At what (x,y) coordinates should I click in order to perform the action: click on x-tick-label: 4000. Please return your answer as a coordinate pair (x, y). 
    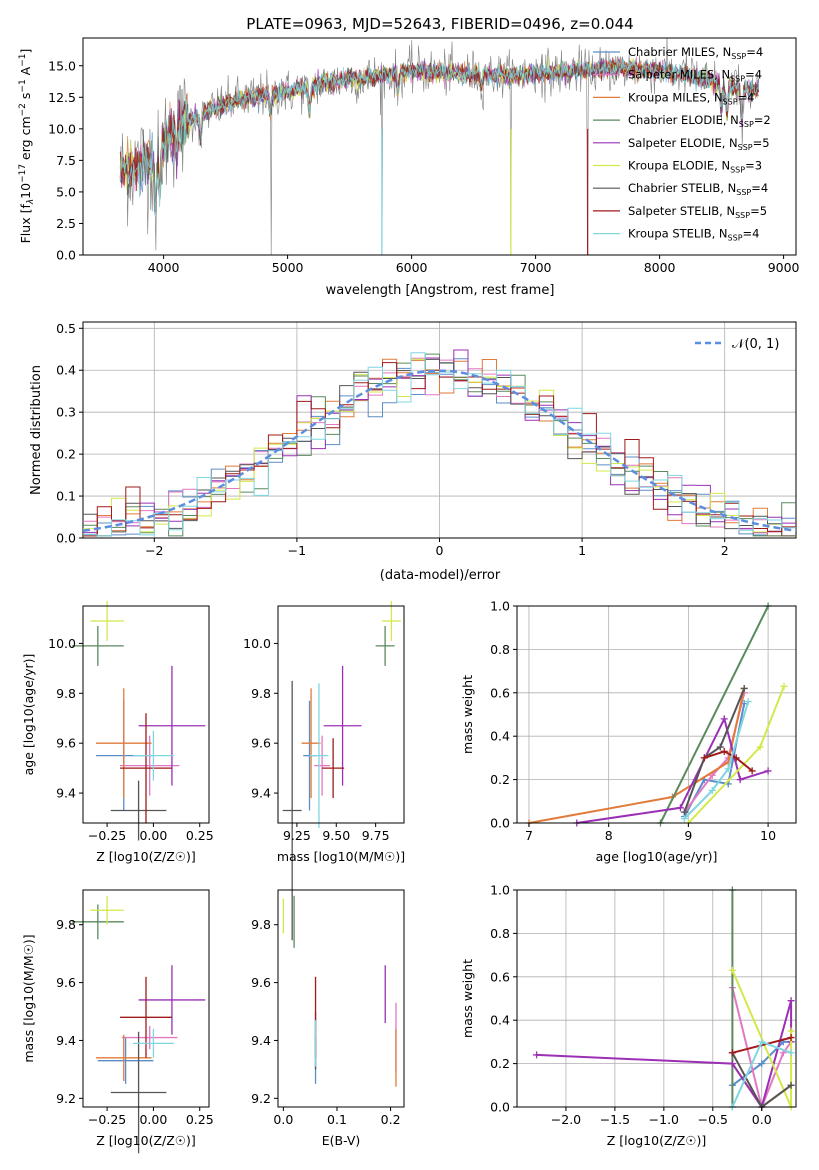
    Looking at the image, I should click on (164, 267).